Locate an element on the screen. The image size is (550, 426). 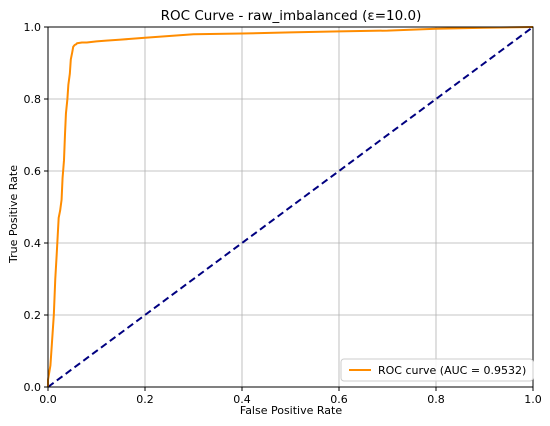
legend-entry-roc: ROC curve (AUC = 0.9532) is located at coordinates (452, 370).